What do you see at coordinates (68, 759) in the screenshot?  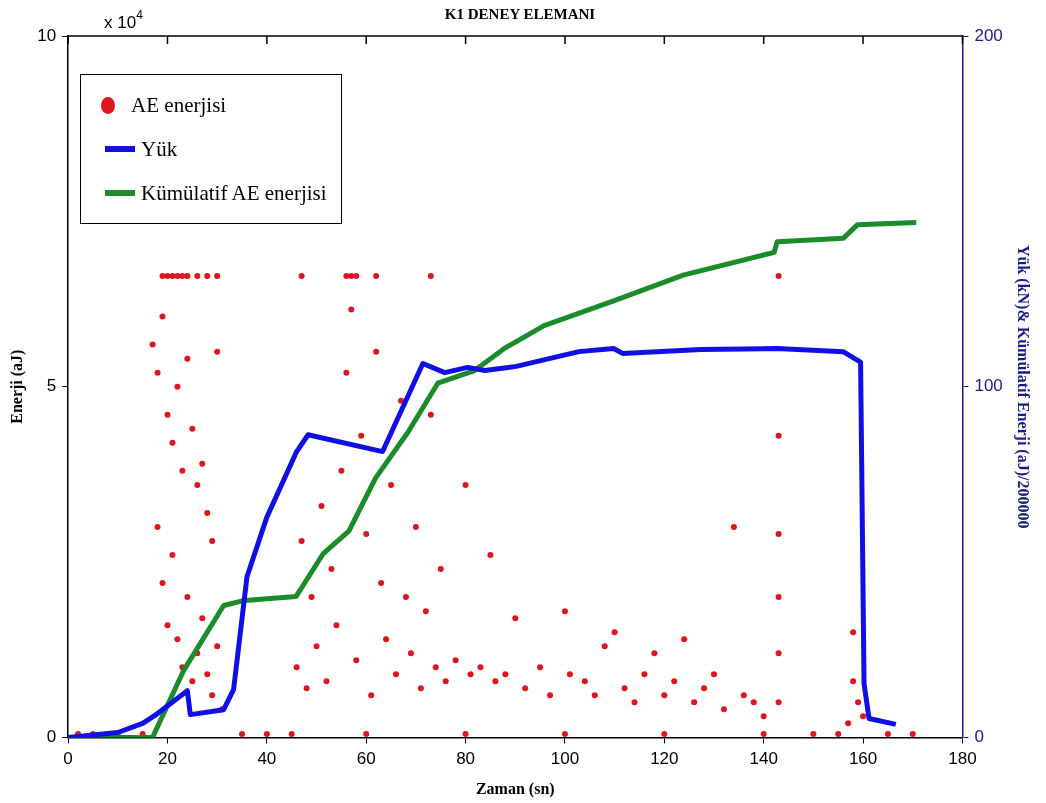 I see `x-tick-label: 0` at bounding box center [68, 759].